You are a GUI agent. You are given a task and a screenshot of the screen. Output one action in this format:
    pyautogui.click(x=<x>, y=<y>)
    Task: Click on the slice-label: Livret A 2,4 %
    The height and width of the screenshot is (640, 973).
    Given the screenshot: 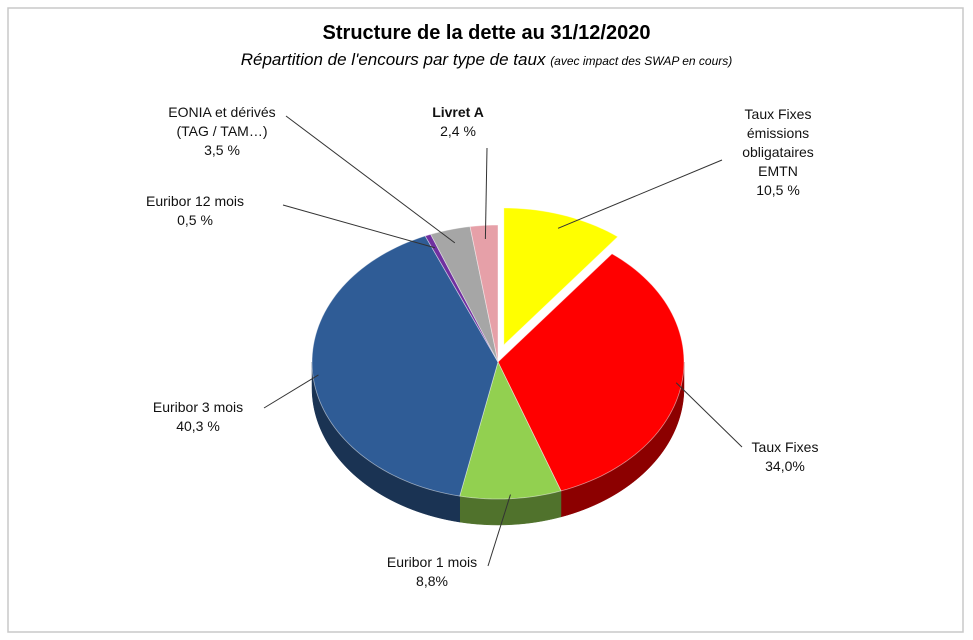 What is the action you would take?
    pyautogui.click(x=458, y=122)
    